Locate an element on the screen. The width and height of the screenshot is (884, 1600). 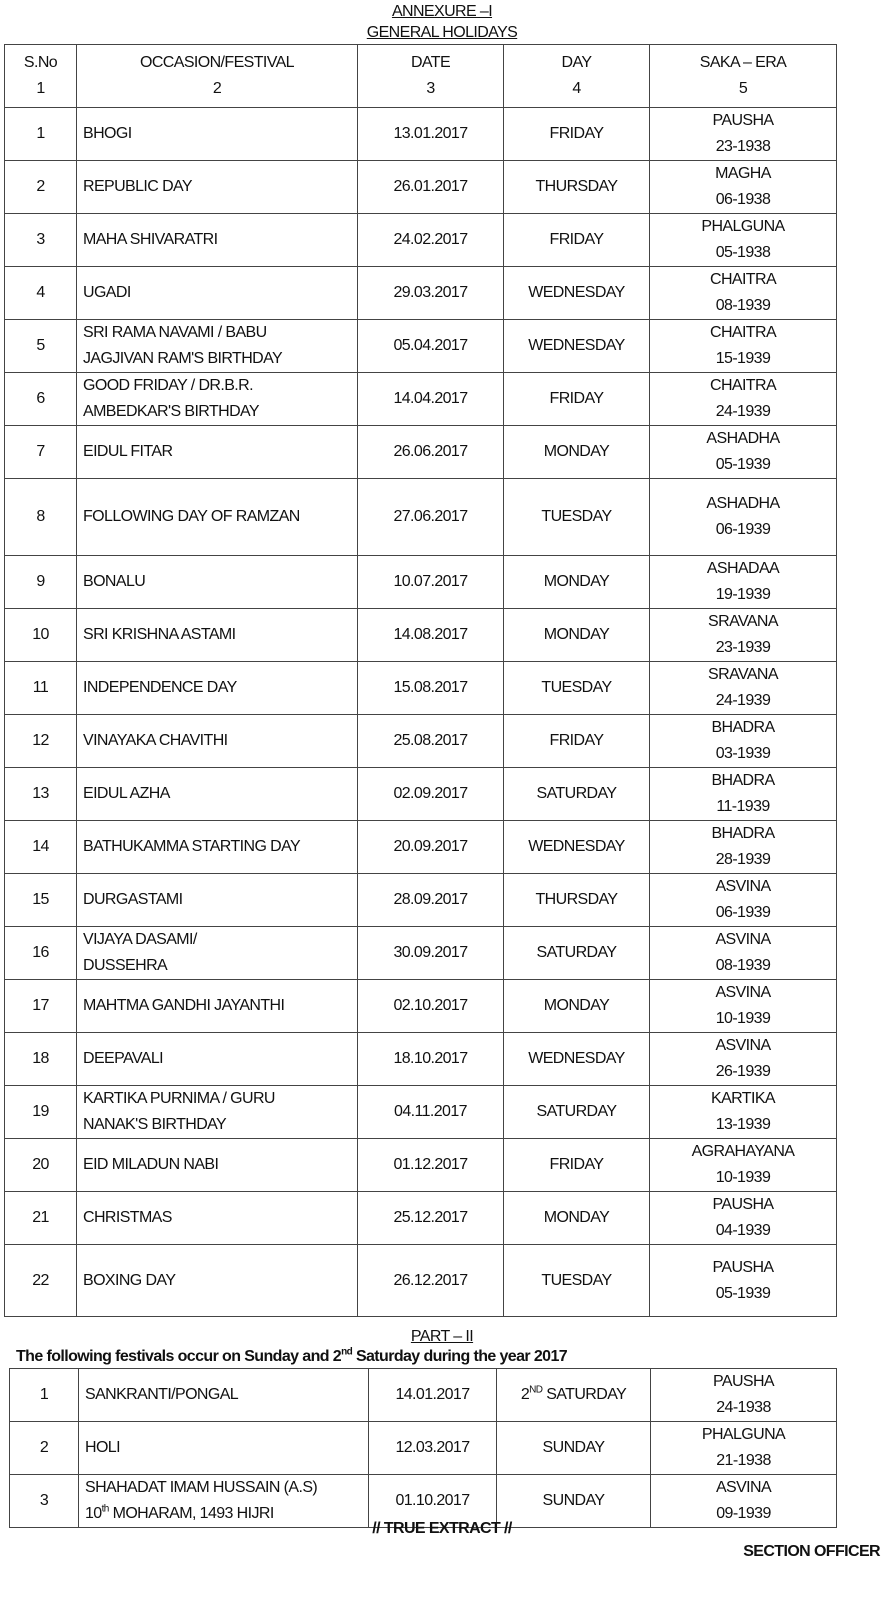
cell-saka: SRAVANA 24-1939 is located at coordinates (743, 688).